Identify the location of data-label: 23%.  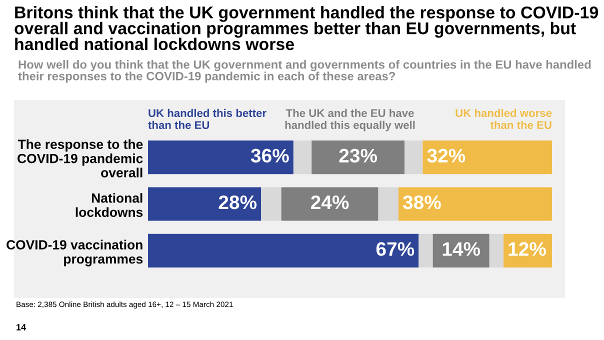
(358, 155).